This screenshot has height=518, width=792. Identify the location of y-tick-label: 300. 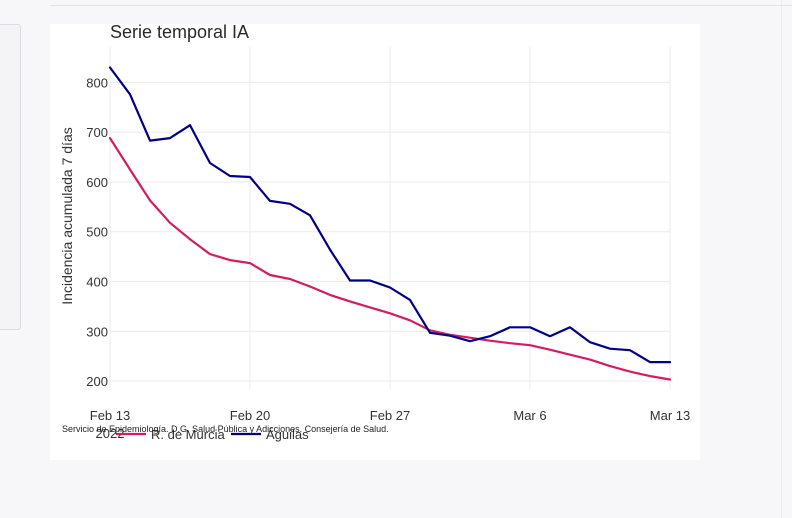
(97, 331).